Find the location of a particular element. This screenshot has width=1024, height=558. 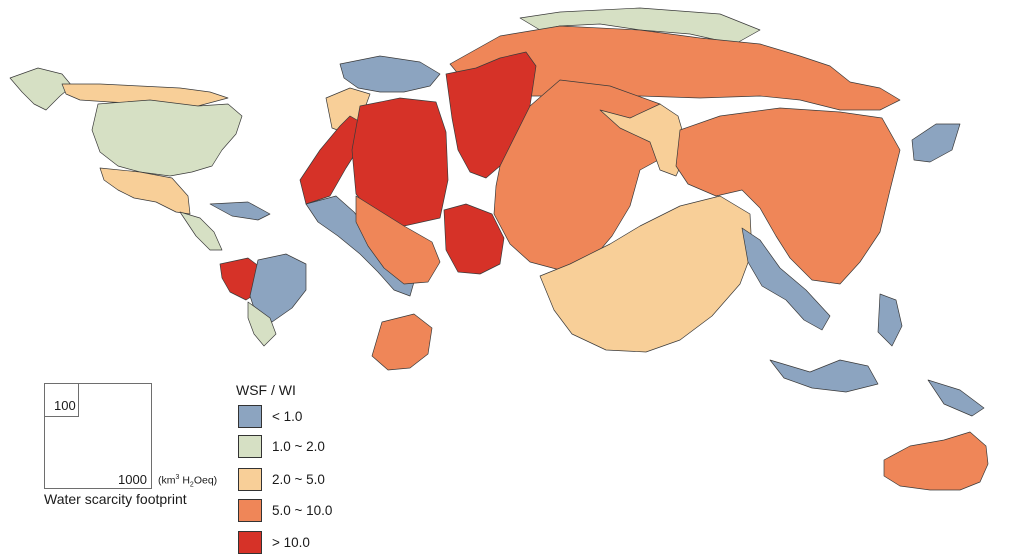

region-west-africa is located at coordinates (360, 246).